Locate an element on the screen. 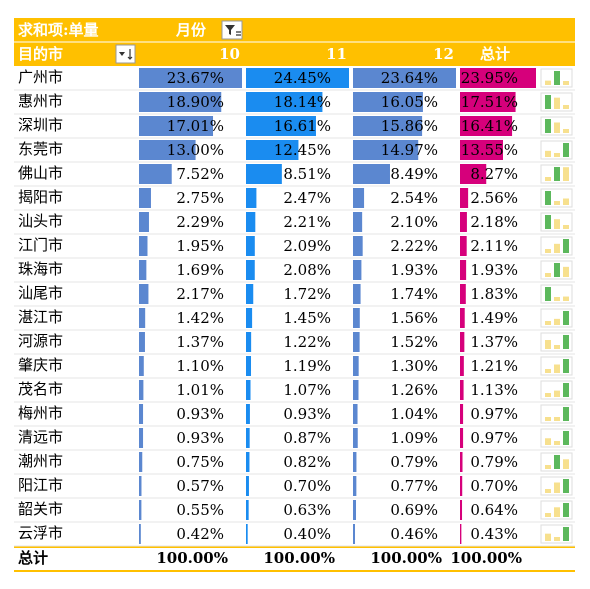  cell-value: 1.07% is located at coordinates (307, 390).